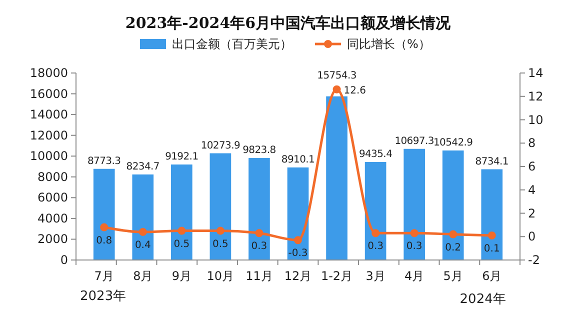 Image resolution: width=576 pixels, height=324 pixels. Describe the element at coordinates (103, 296) in the screenshot. I see `text: 2023年` at that location.